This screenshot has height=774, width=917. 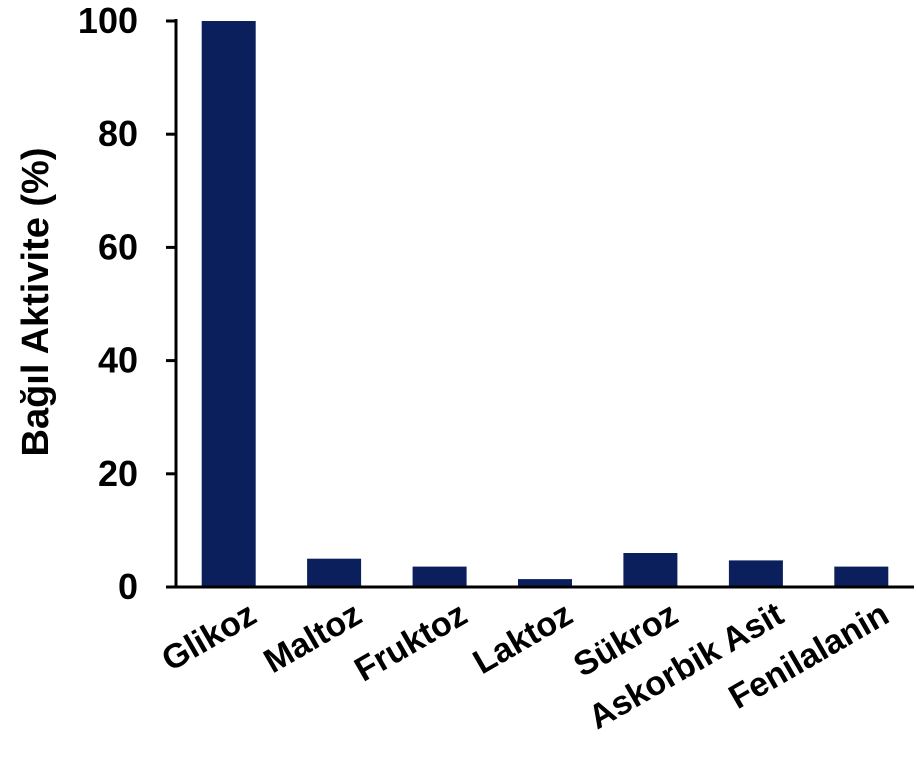 What do you see at coordinates (410, 642) in the screenshot?
I see `x-category-label: Fruktoz` at bounding box center [410, 642].